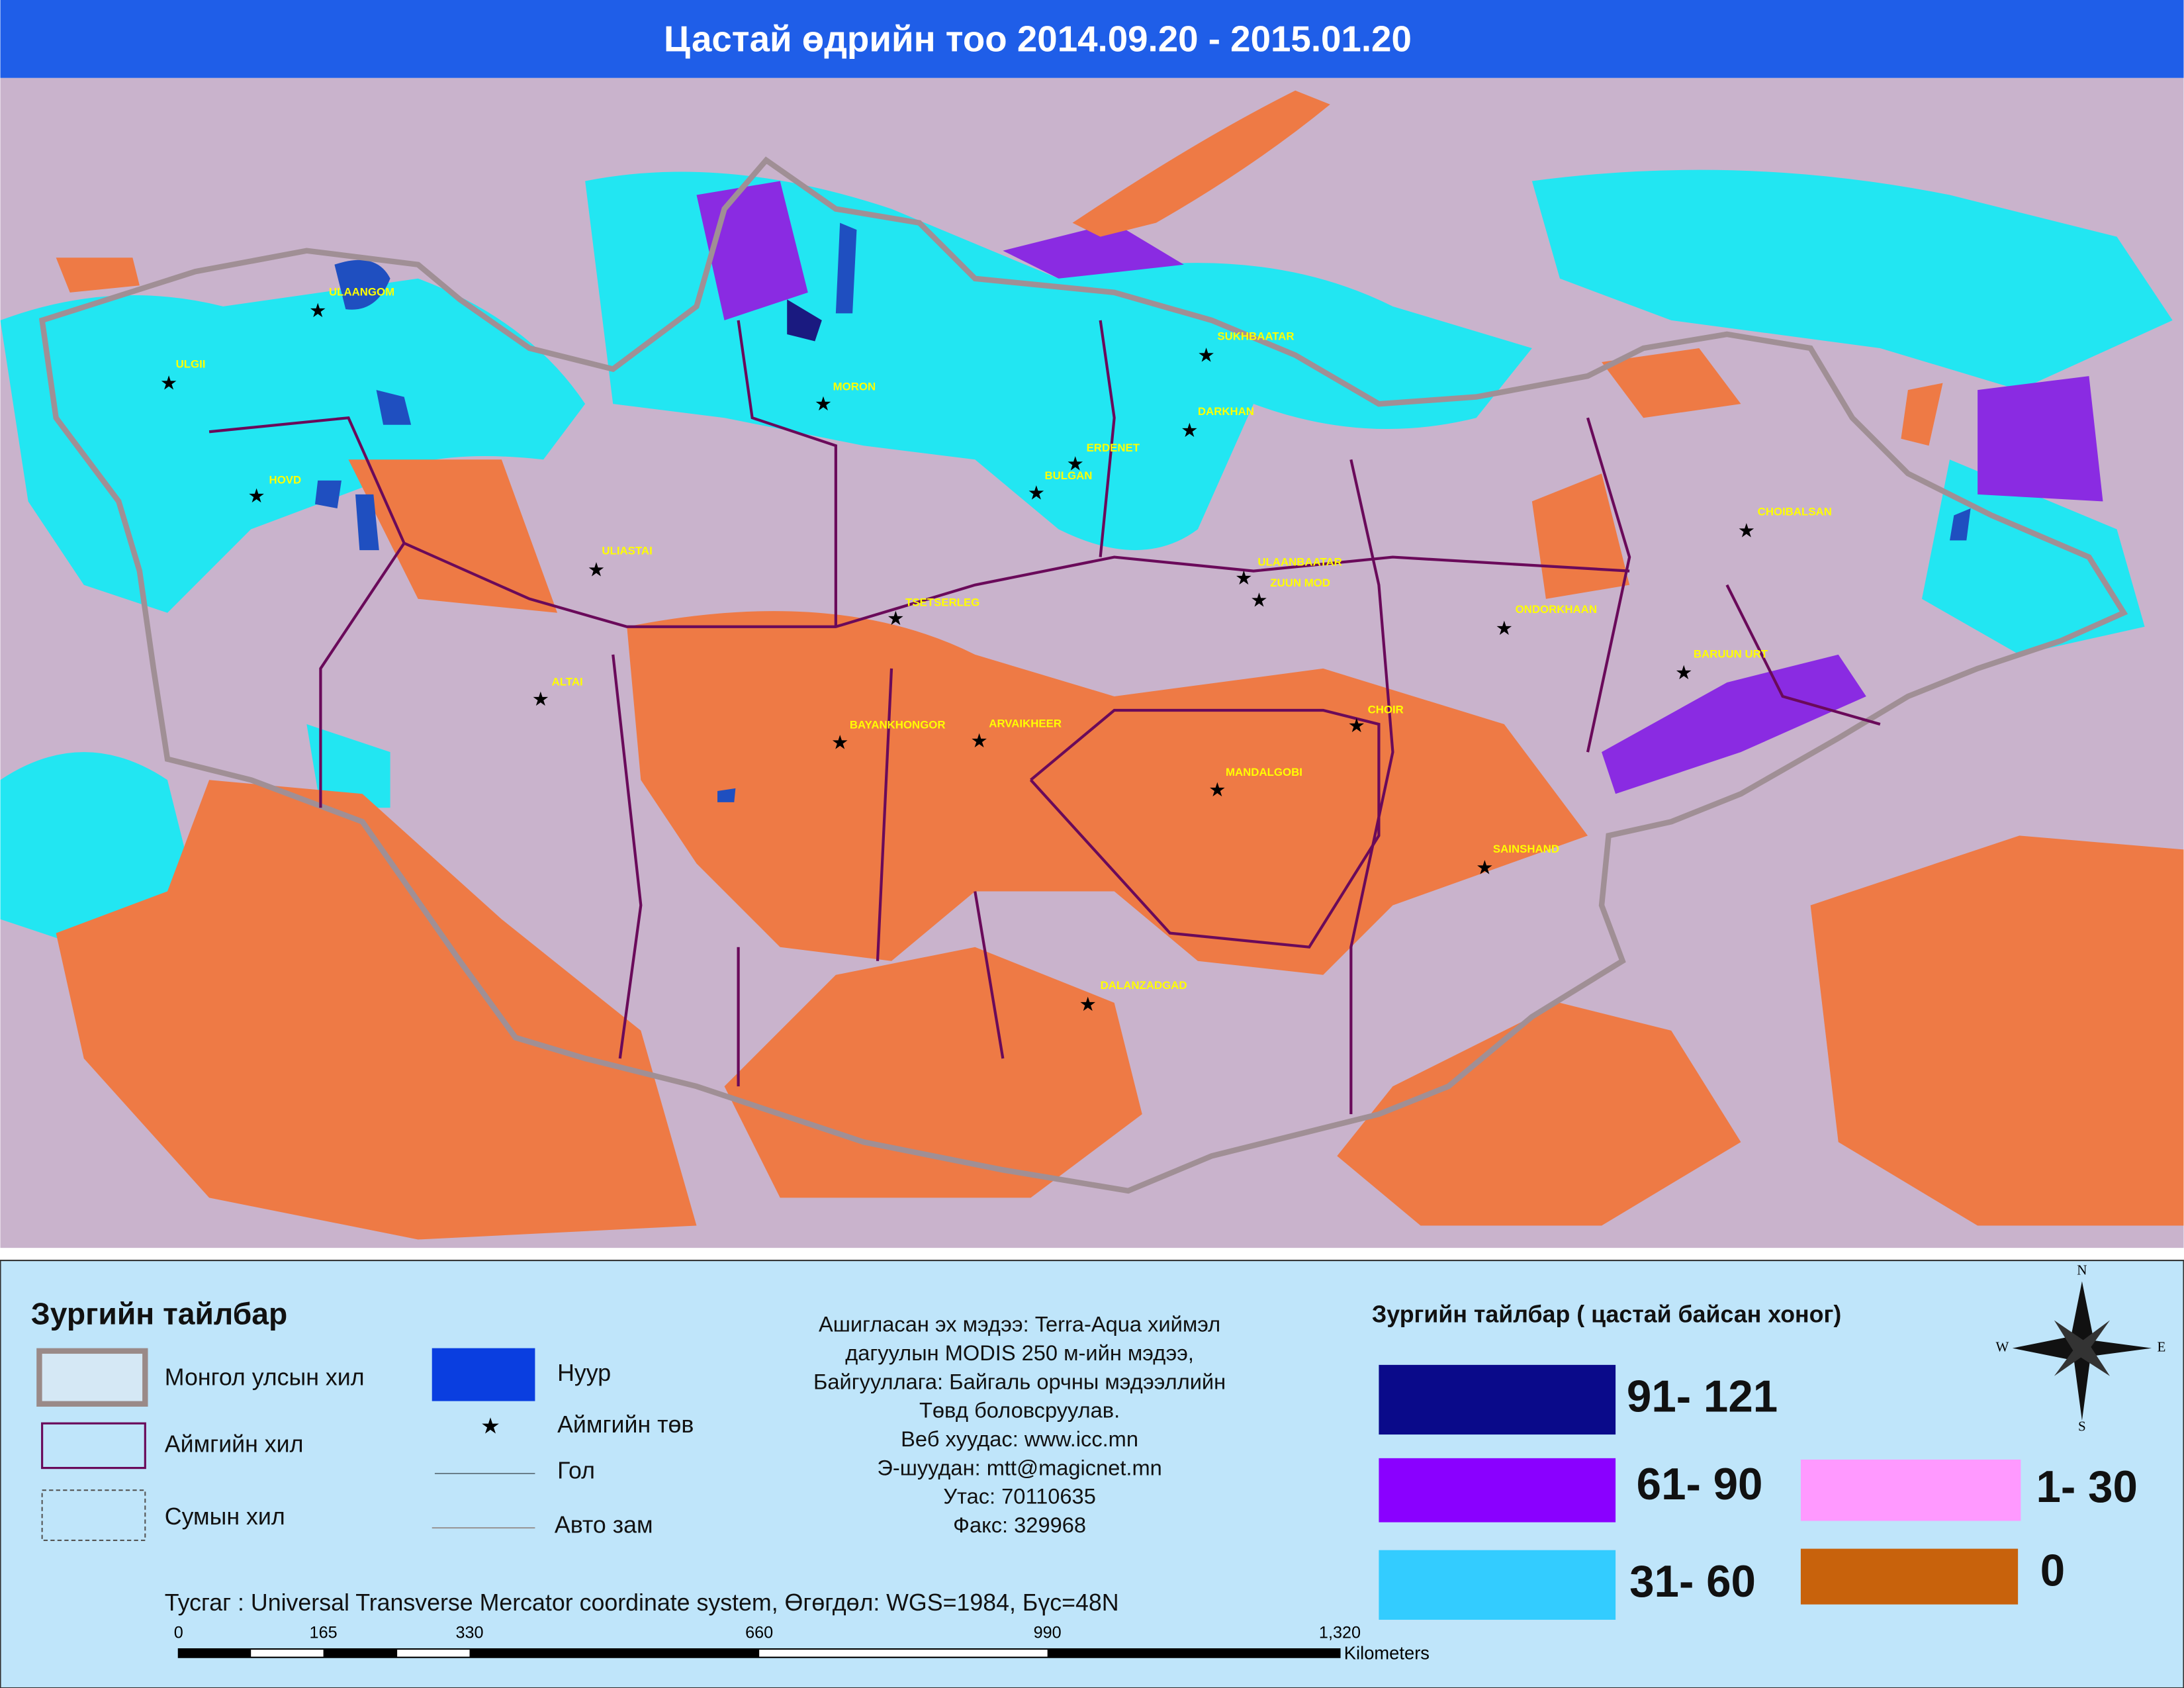 The image size is (2184, 1688). I want to click on info-line: Веб хуудас: www.icc.mn, so click(1020, 1439).